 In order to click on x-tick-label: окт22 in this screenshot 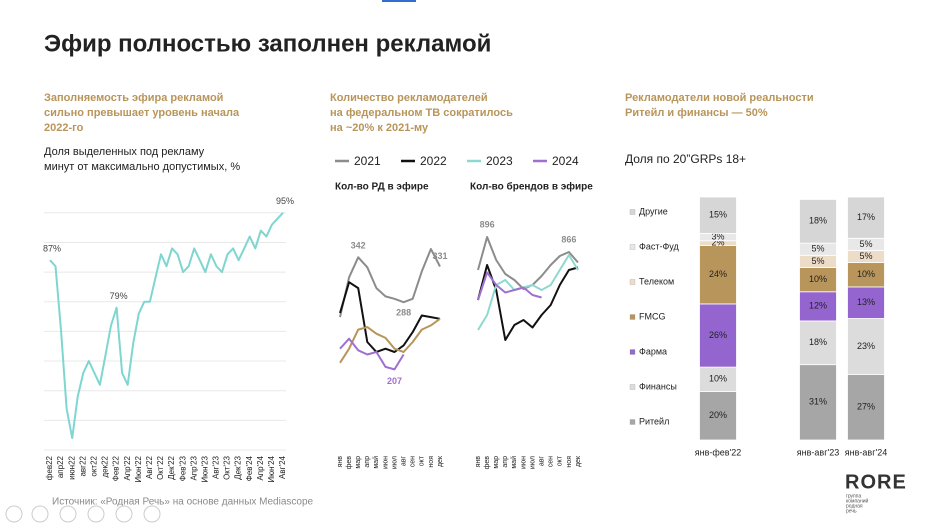, I will do `click(93, 465)`.